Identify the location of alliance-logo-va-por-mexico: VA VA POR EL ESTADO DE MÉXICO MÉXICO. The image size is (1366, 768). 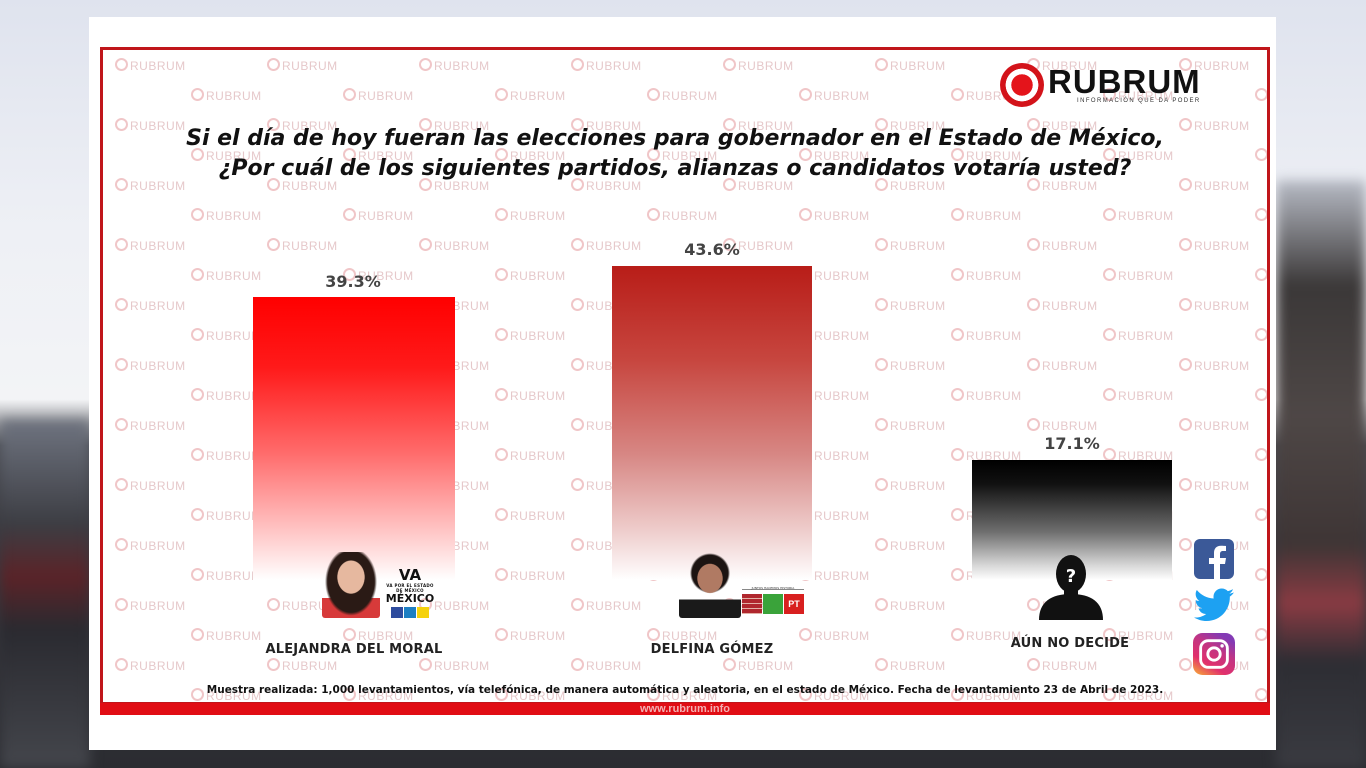
(410, 596).